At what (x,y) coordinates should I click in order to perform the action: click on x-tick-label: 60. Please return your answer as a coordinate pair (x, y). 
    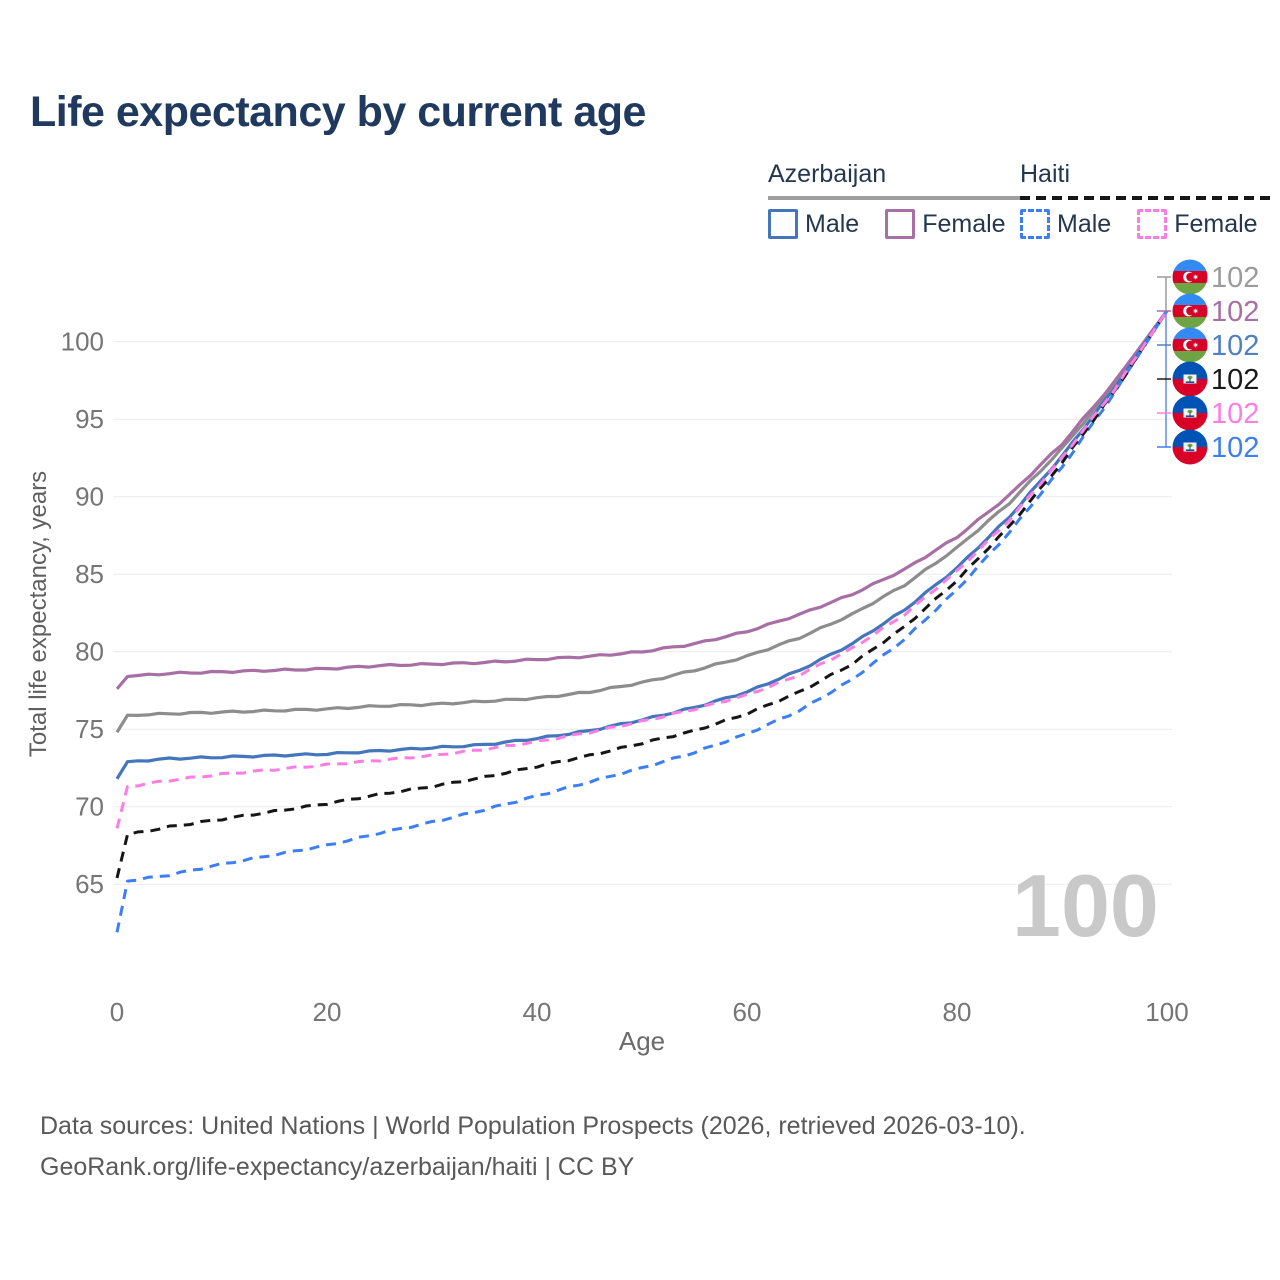
    Looking at the image, I should click on (747, 1012).